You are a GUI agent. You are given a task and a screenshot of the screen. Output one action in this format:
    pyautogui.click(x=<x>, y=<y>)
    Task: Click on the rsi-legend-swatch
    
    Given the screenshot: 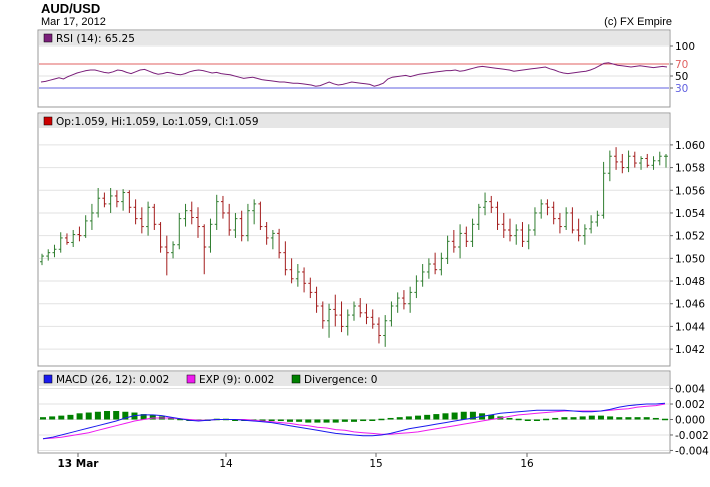 What is the action you would take?
    pyautogui.click(x=48, y=38)
    